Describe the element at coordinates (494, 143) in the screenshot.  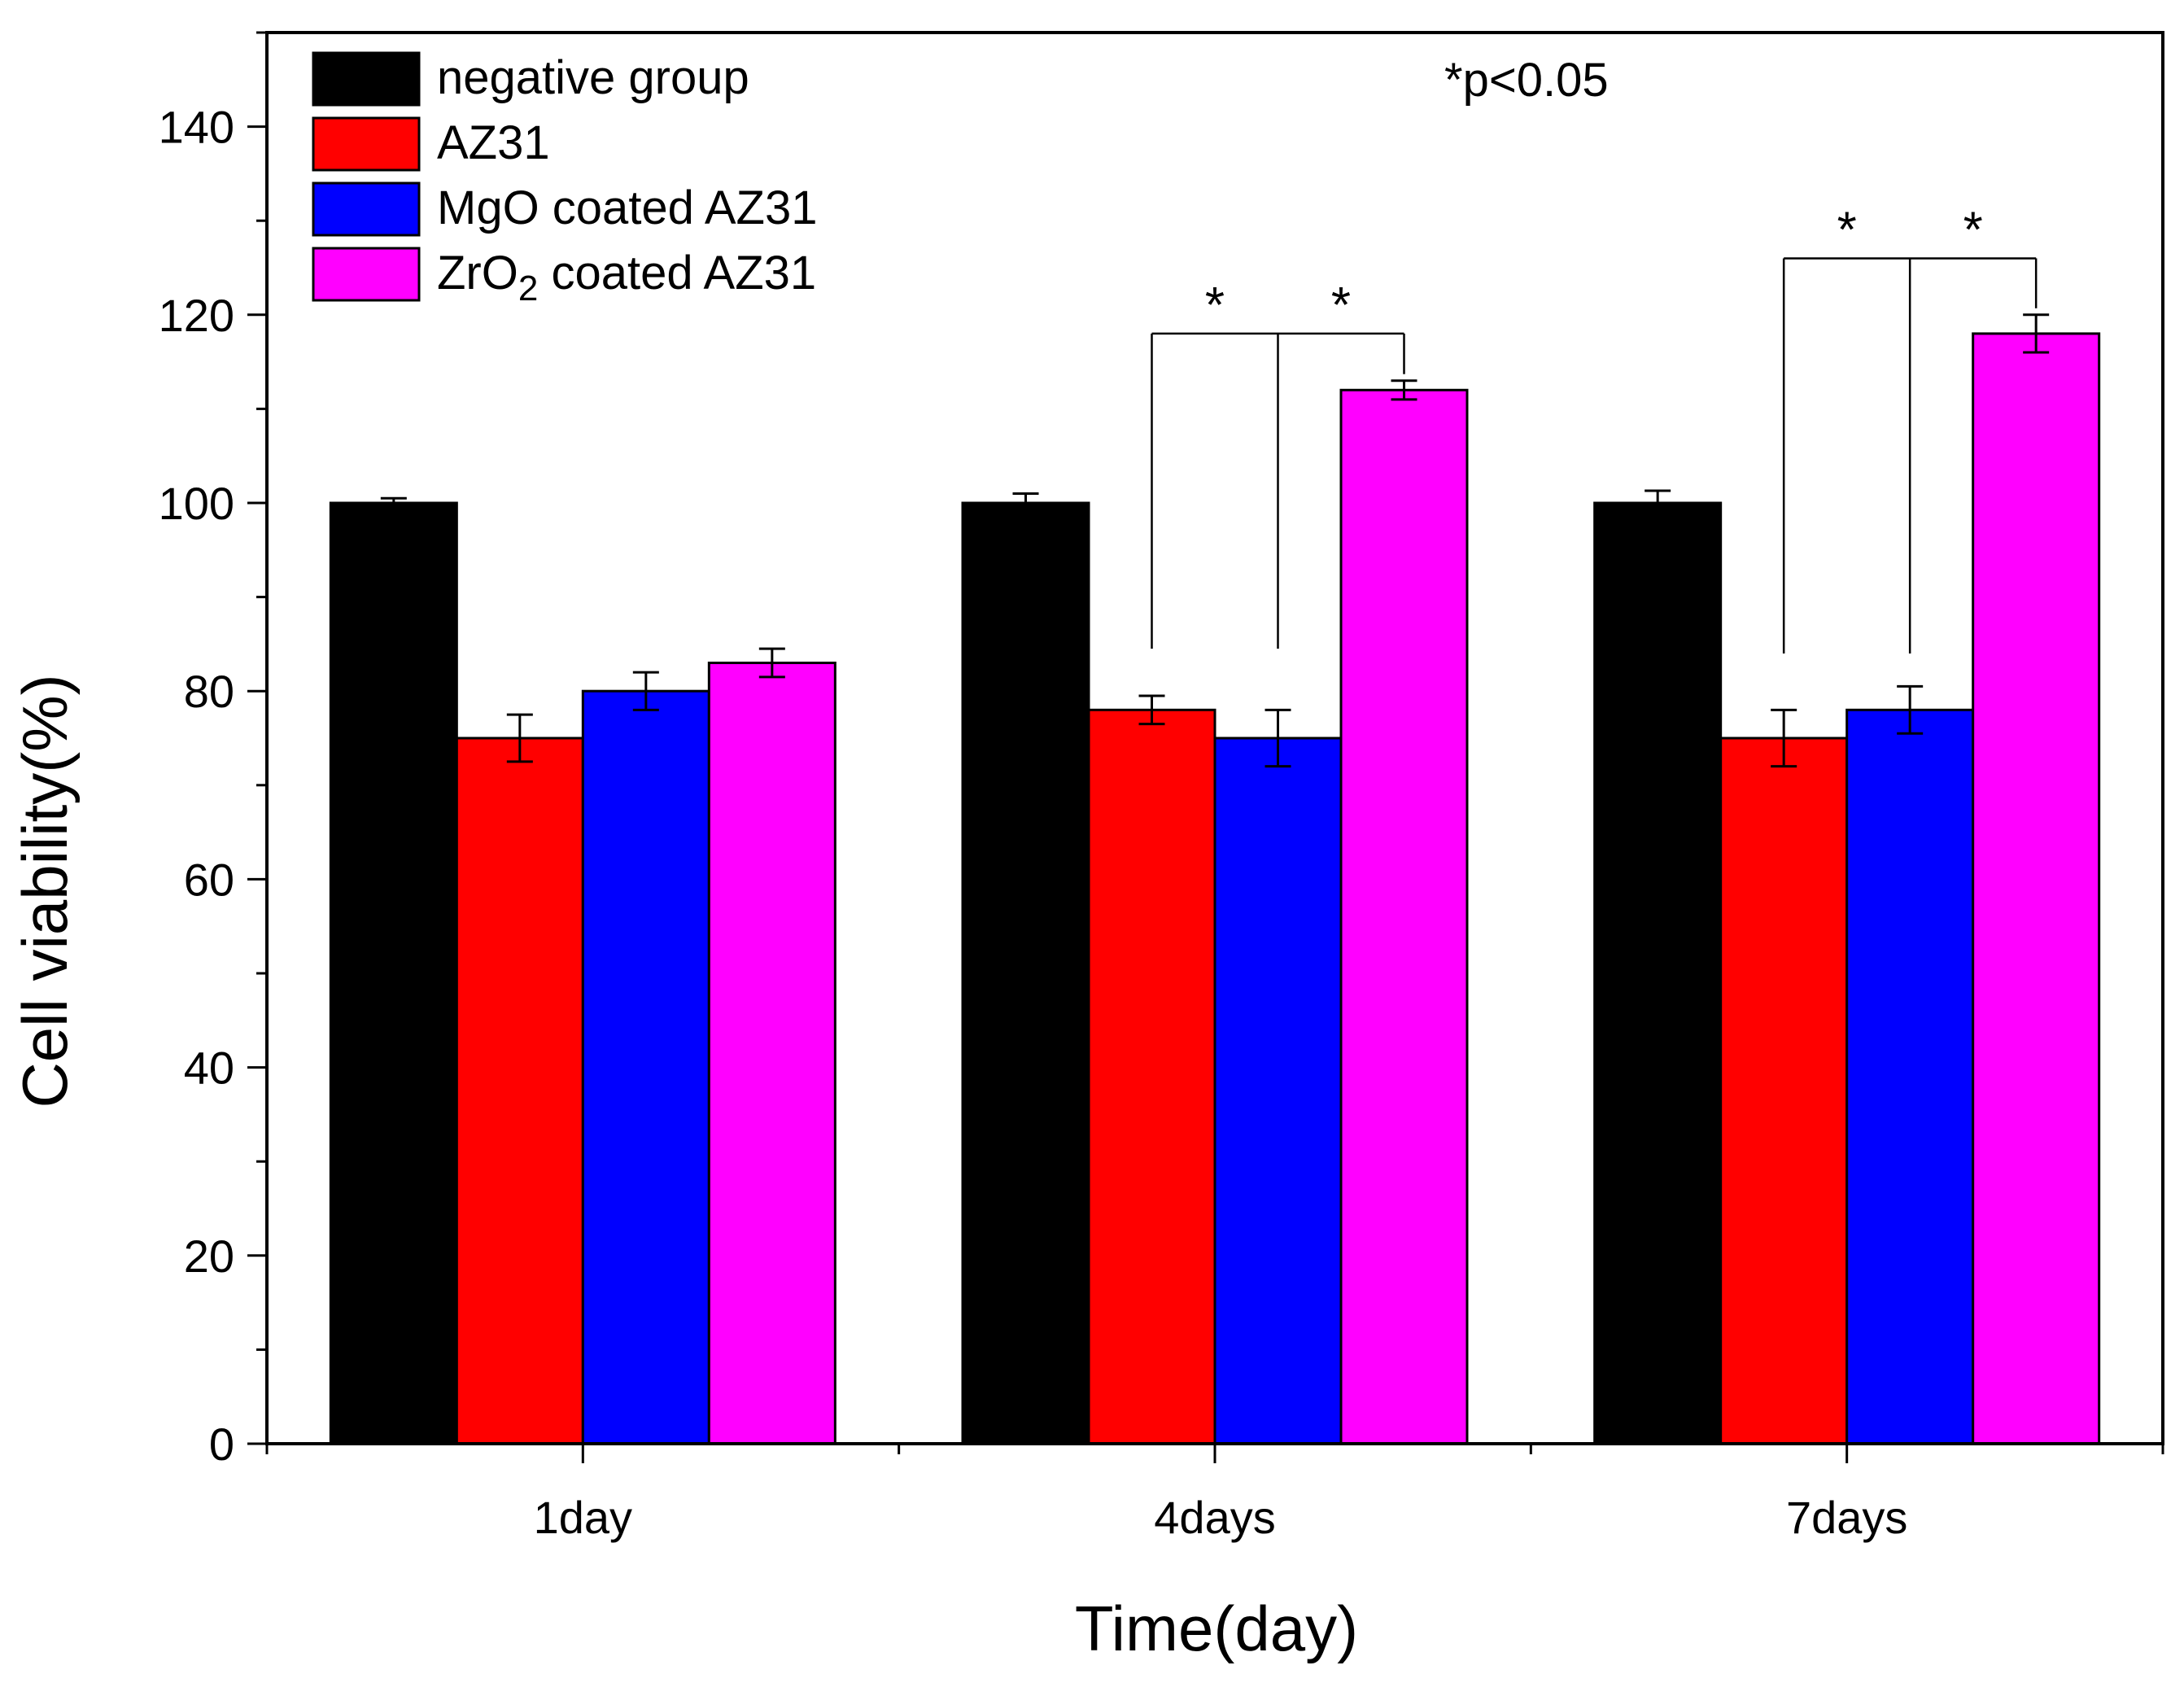
I see `legend-label: AZ31` at that location.